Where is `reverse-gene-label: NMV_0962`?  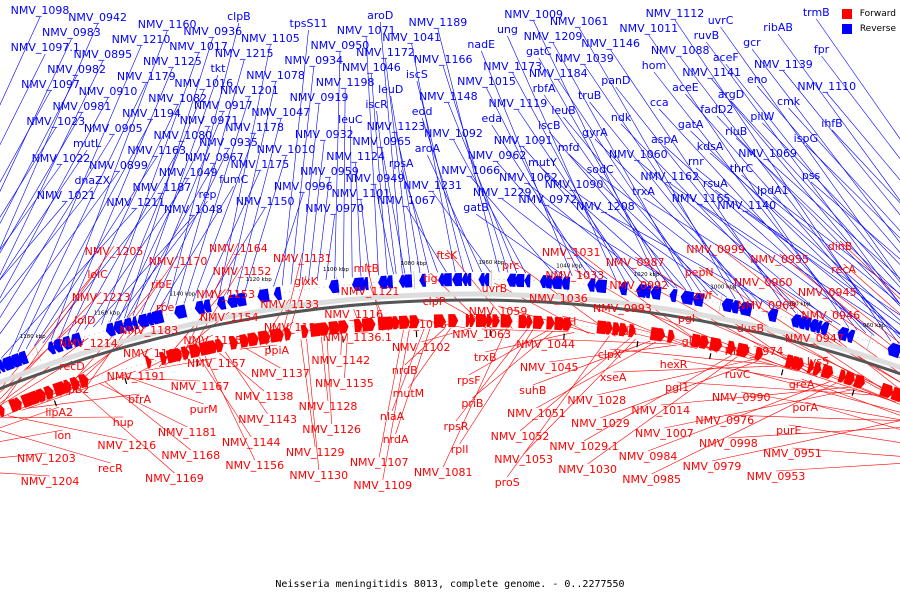 reverse-gene-label: NMV_0962 is located at coordinates (497, 155).